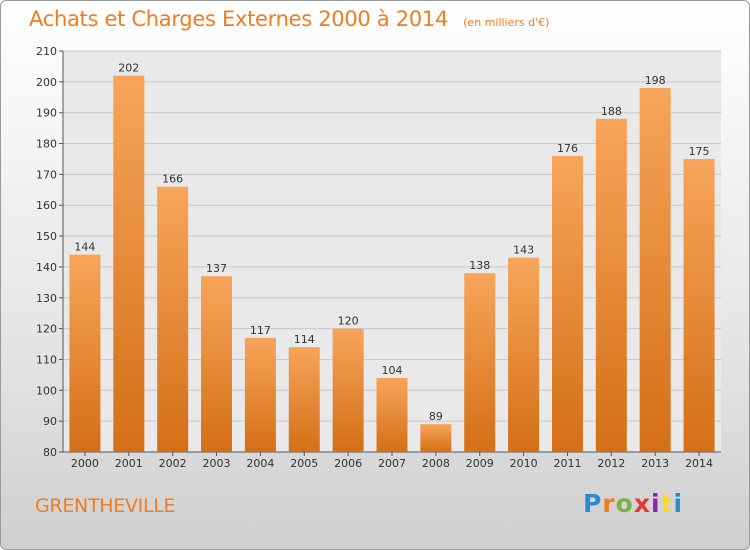  Describe the element at coordinates (567, 148) in the screenshot. I see `data-label: 176` at that location.